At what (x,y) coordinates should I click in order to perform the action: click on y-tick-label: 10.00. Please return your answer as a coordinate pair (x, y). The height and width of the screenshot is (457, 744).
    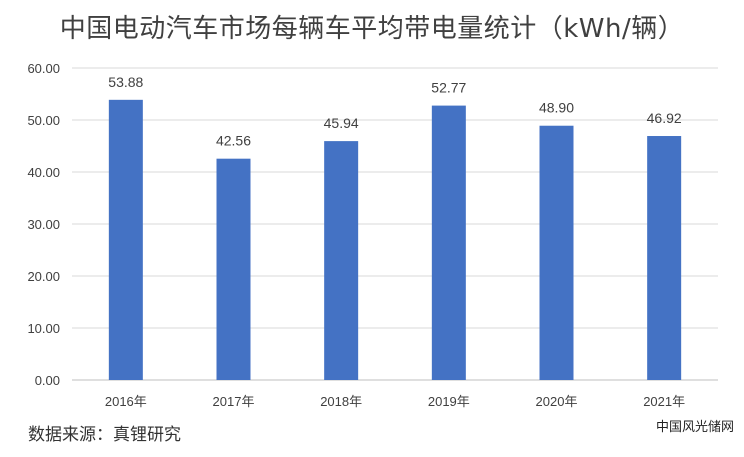
    Looking at the image, I should click on (43, 328).